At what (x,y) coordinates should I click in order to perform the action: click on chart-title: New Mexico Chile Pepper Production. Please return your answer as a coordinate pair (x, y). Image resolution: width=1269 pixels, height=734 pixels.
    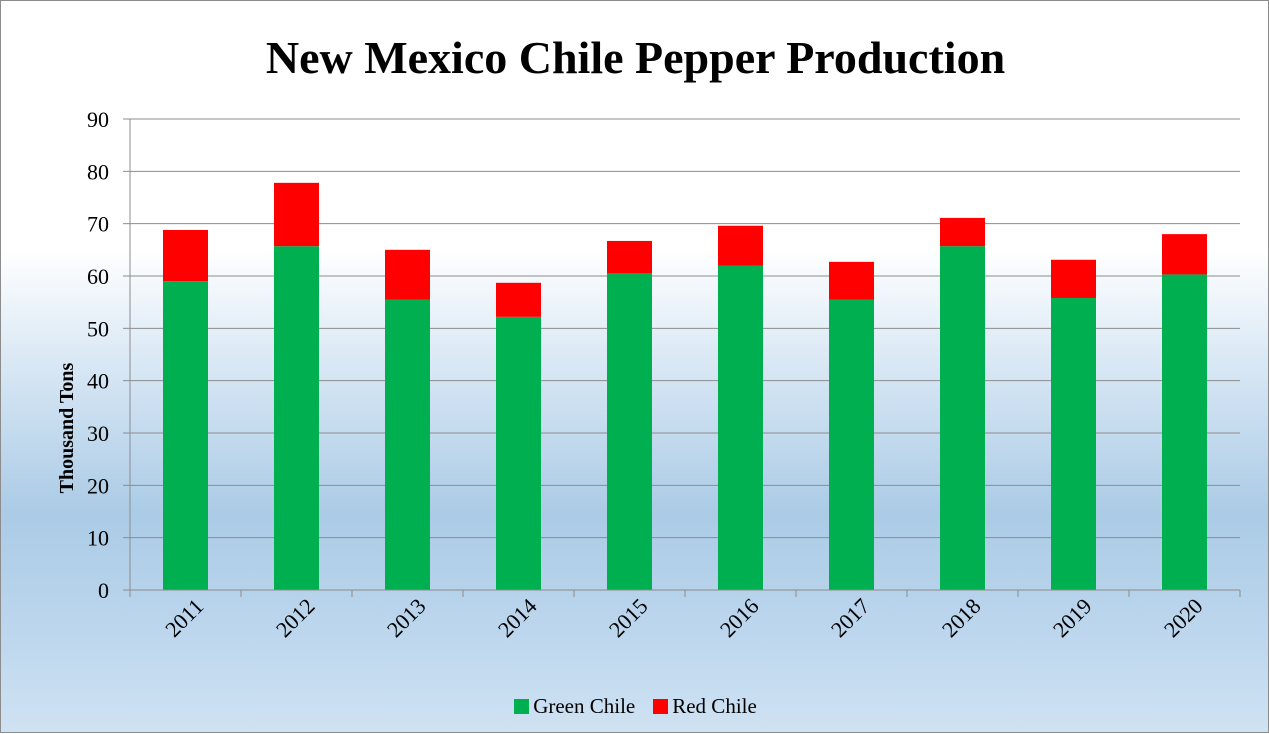
    Looking at the image, I should click on (635, 57).